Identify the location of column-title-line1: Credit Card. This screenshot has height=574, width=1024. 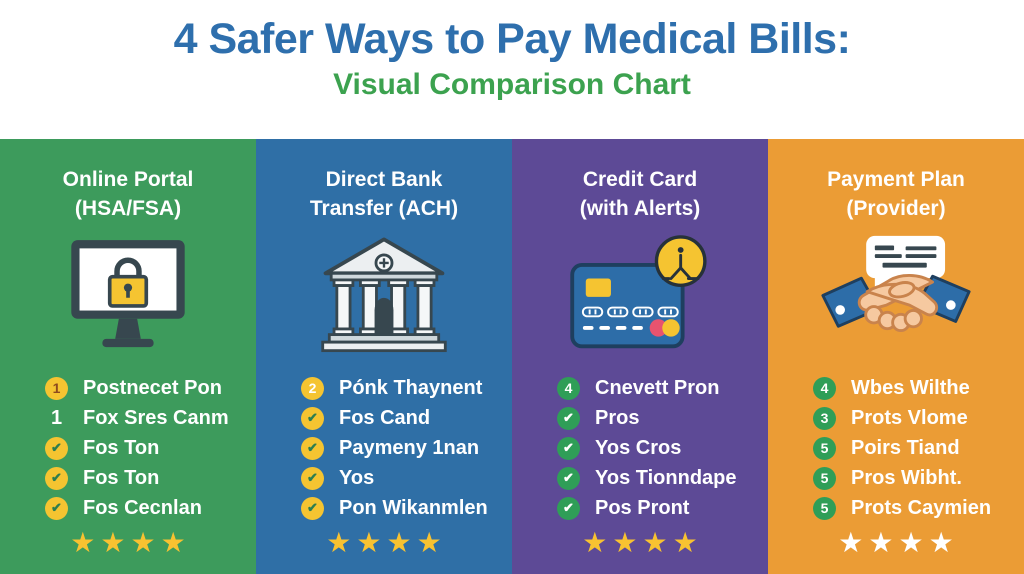
(640, 179).